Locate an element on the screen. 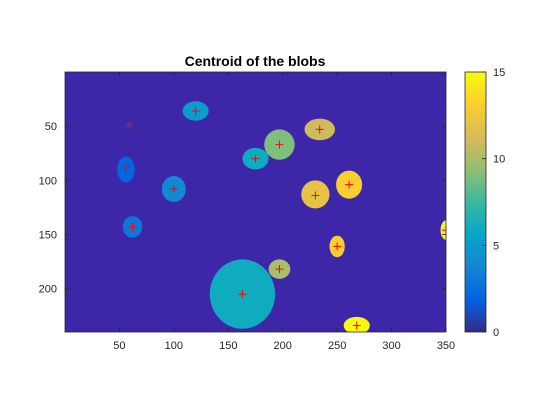 This screenshot has height=420, width=560. x-tick-label: 250 is located at coordinates (337, 346).